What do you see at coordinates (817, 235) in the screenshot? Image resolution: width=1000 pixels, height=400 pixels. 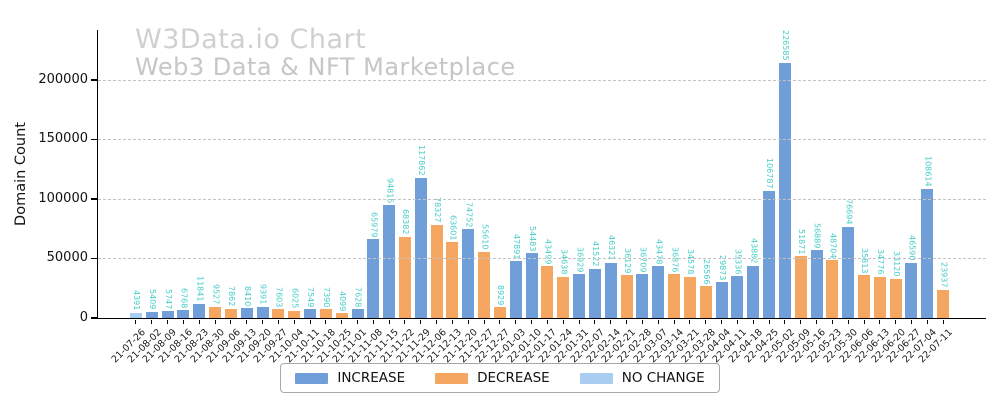 I see `bar-value-label: 56889` at bounding box center [817, 235].